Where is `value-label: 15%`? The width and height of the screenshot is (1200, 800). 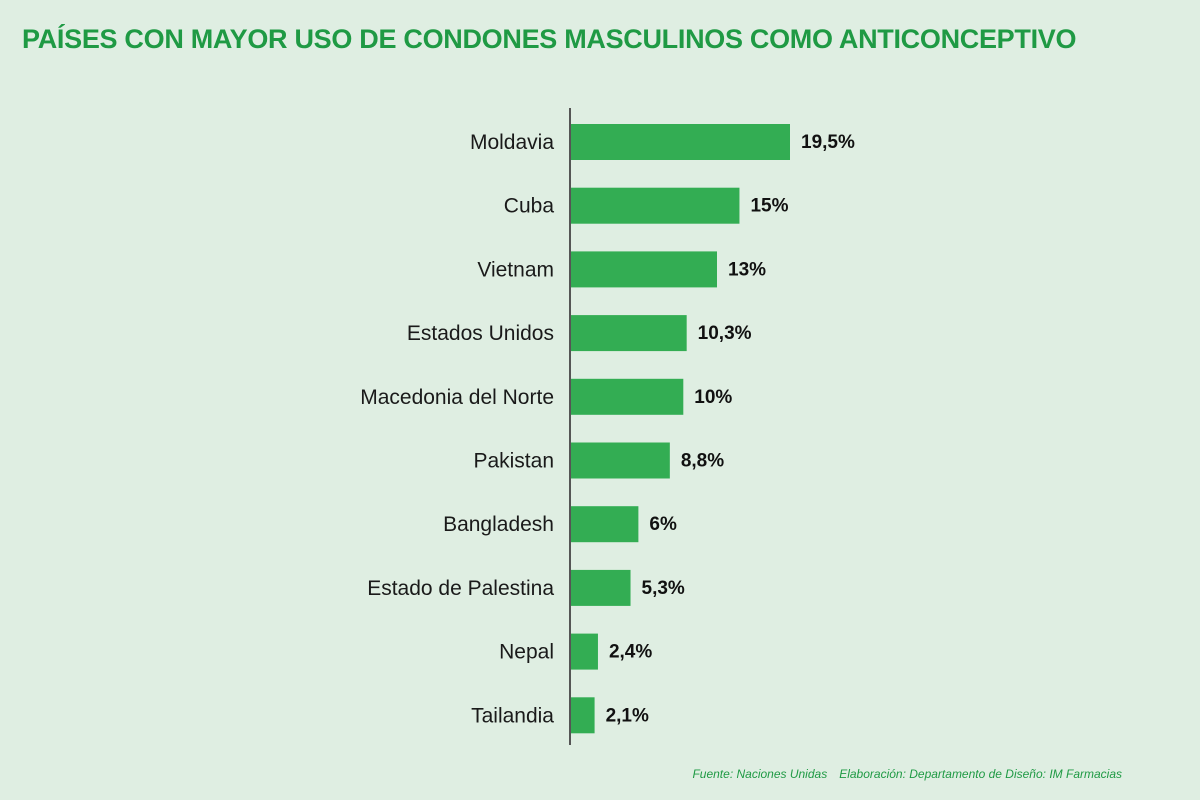 value-label: 15% is located at coordinates (769, 206).